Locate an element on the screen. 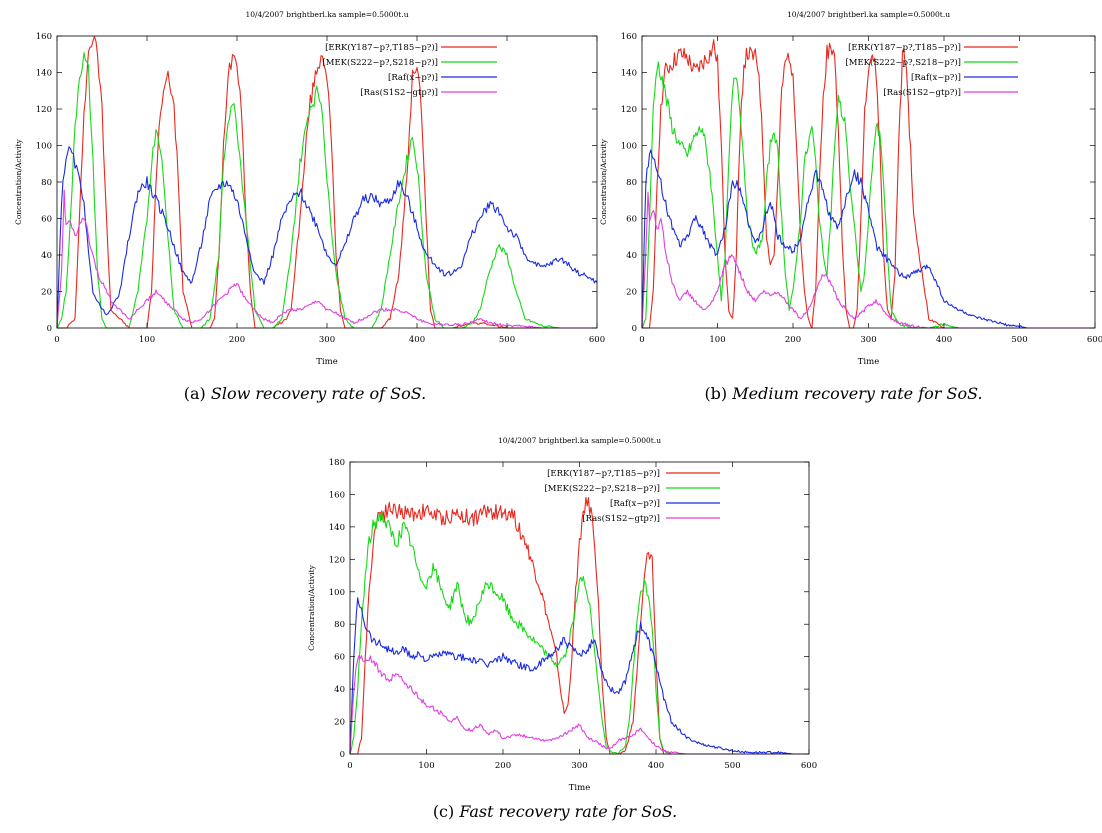 The width and height of the screenshot is (1102, 833). caption-c-label: (c) is located at coordinates (443, 811).